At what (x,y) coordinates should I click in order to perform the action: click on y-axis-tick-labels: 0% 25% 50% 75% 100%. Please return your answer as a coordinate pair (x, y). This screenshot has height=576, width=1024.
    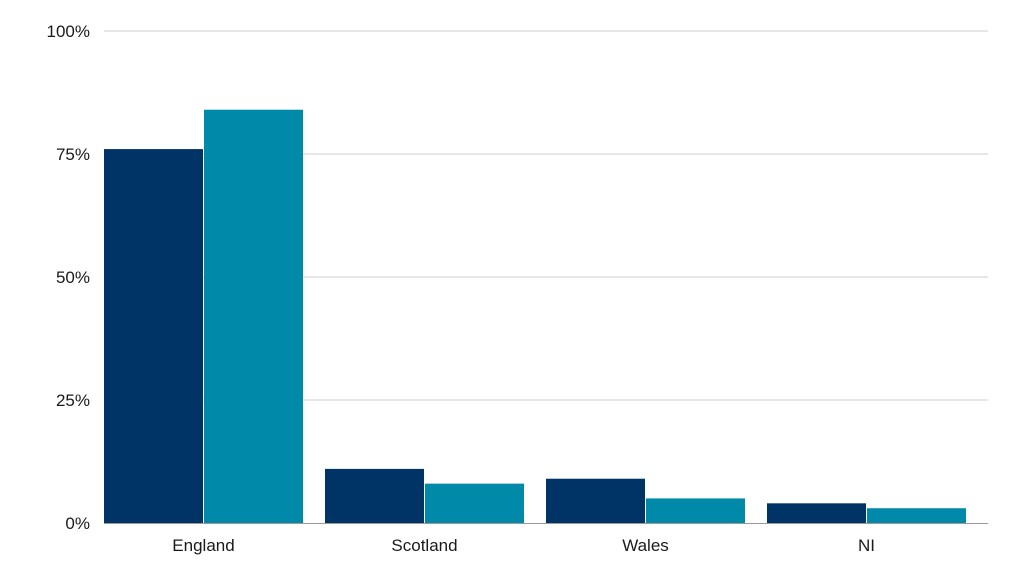
    Looking at the image, I should click on (68, 277).